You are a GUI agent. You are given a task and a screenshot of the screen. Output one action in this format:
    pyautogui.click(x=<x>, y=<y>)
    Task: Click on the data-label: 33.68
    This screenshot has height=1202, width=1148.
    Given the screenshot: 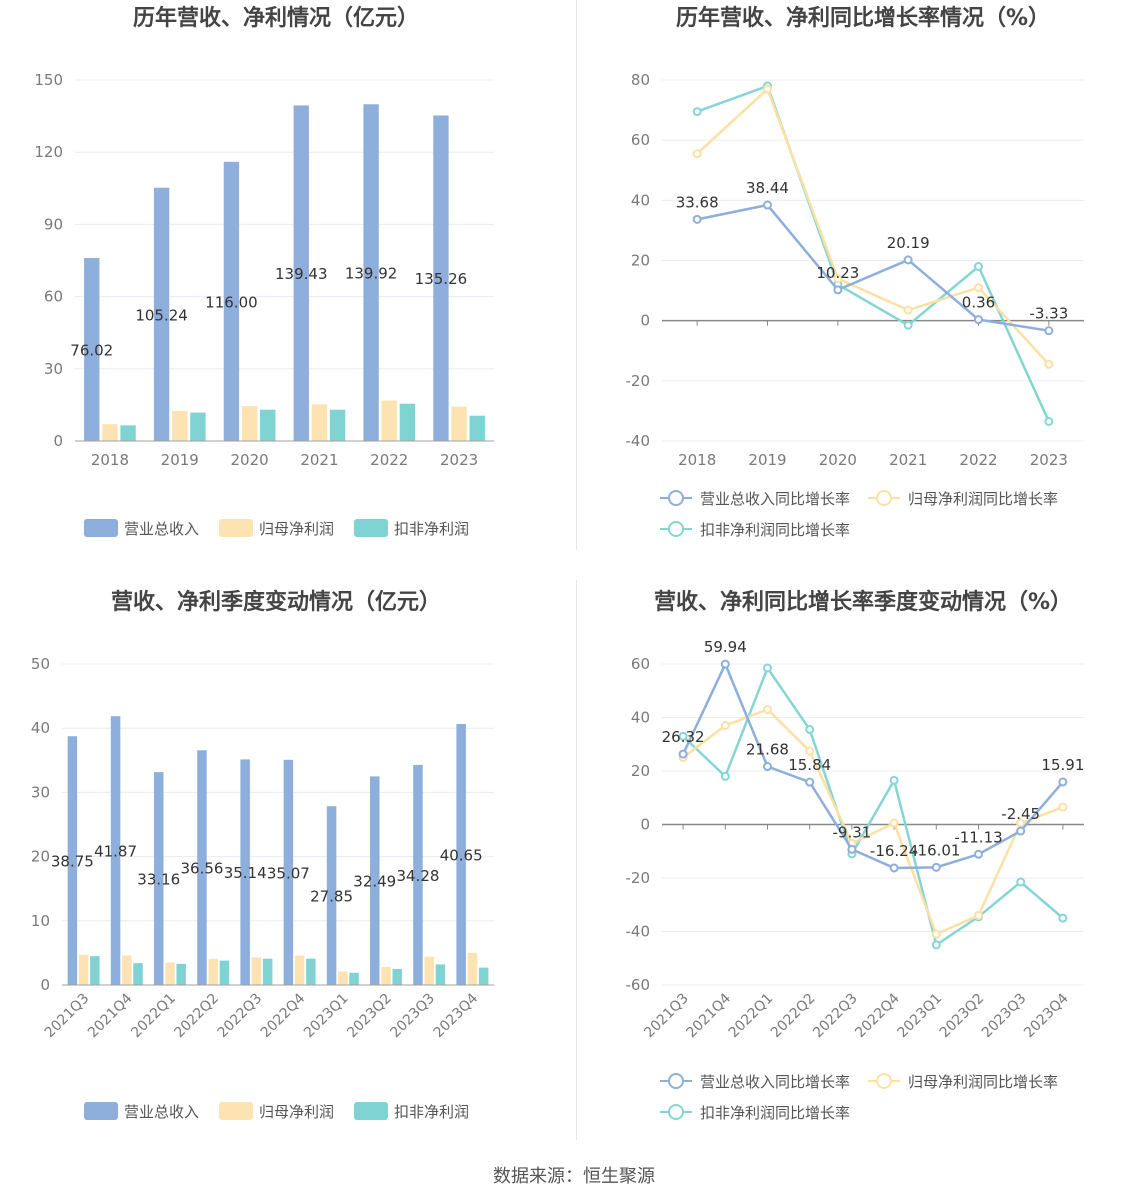 What is the action you would take?
    pyautogui.click(x=697, y=202)
    